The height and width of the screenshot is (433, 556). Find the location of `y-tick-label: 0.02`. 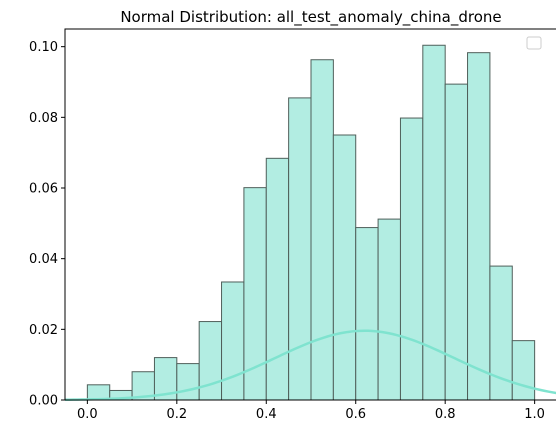

y-tick-label: 0.02 is located at coordinates (43, 330).